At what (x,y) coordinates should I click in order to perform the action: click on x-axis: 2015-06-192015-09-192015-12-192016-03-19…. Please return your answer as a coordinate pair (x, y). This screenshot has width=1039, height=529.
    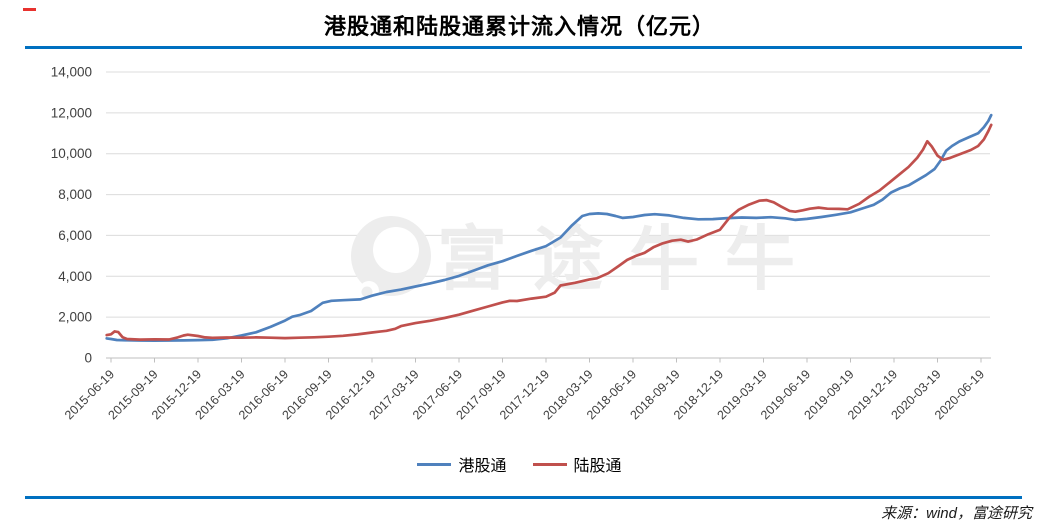
    Looking at the image, I should click on (526, 389).